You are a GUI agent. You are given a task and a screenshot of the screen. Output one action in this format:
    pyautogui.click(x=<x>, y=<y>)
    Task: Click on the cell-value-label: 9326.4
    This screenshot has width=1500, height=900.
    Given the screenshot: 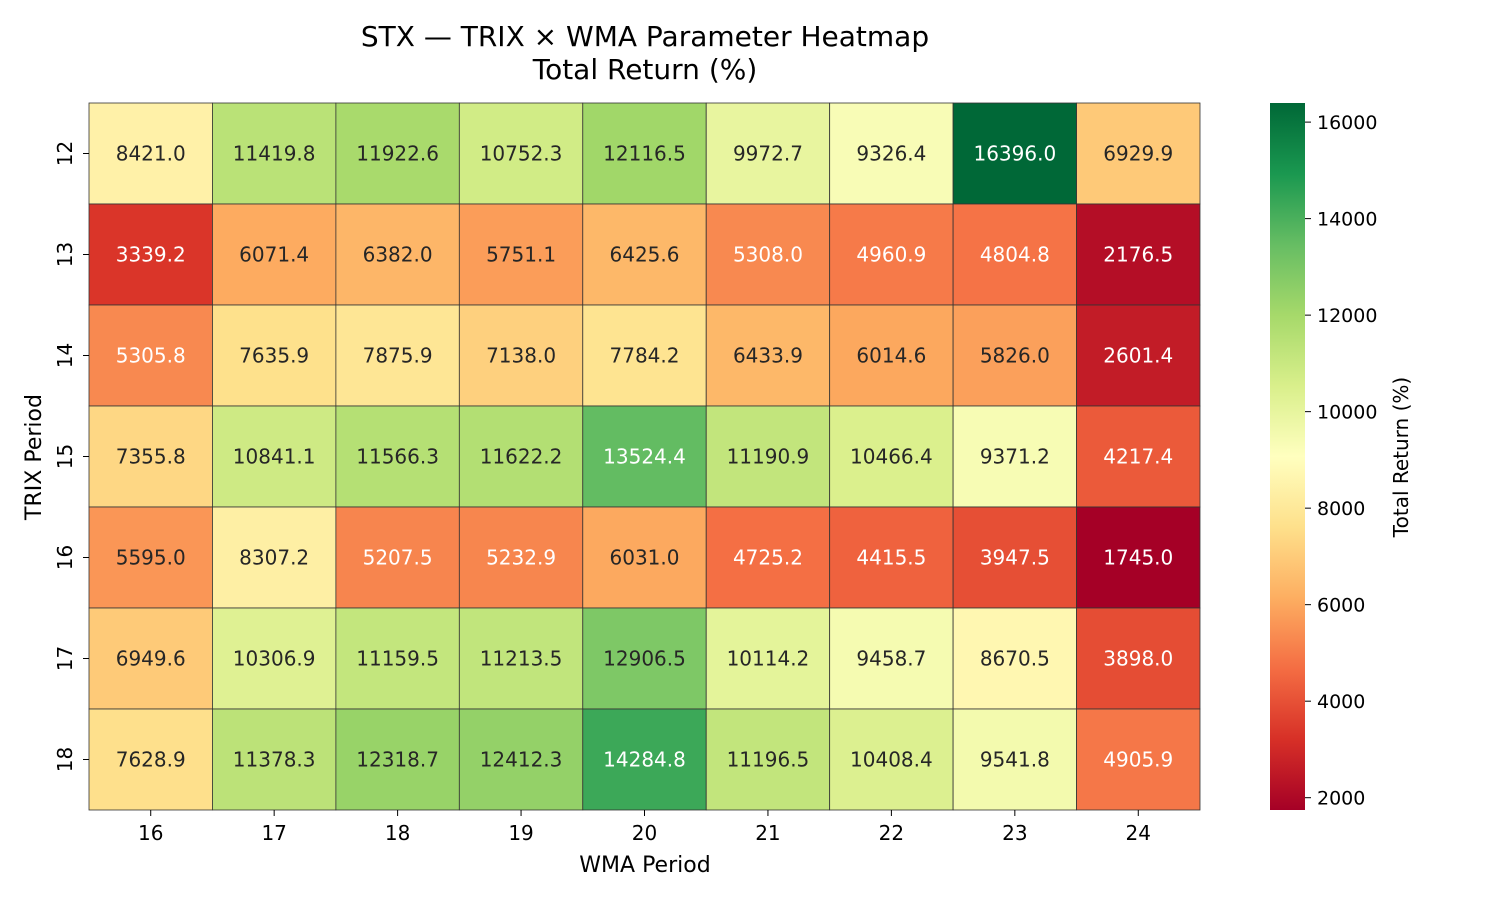 What is the action you would take?
    pyautogui.click(x=891, y=154)
    